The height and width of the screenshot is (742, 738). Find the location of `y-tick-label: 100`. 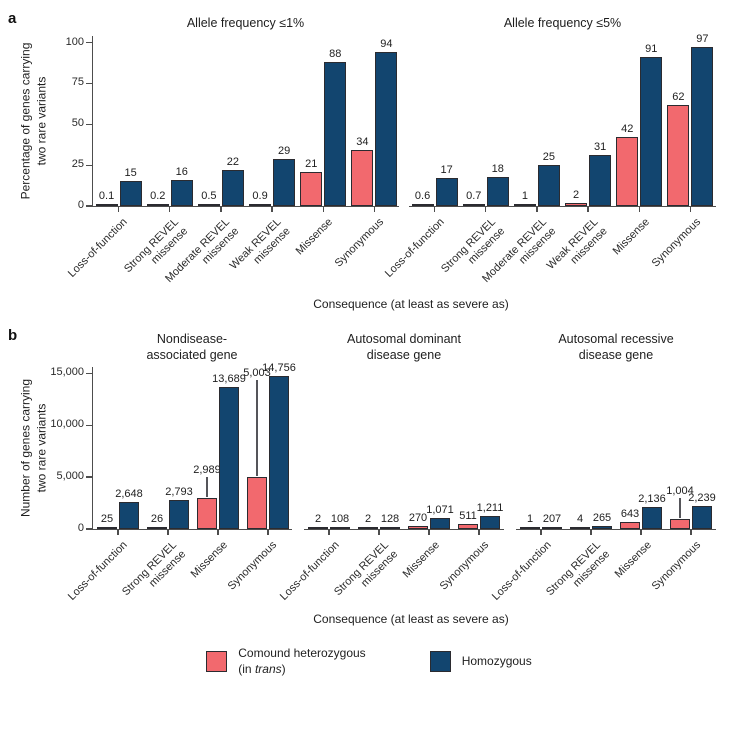

y-tick-label: 100 is located at coordinates (74, 41).